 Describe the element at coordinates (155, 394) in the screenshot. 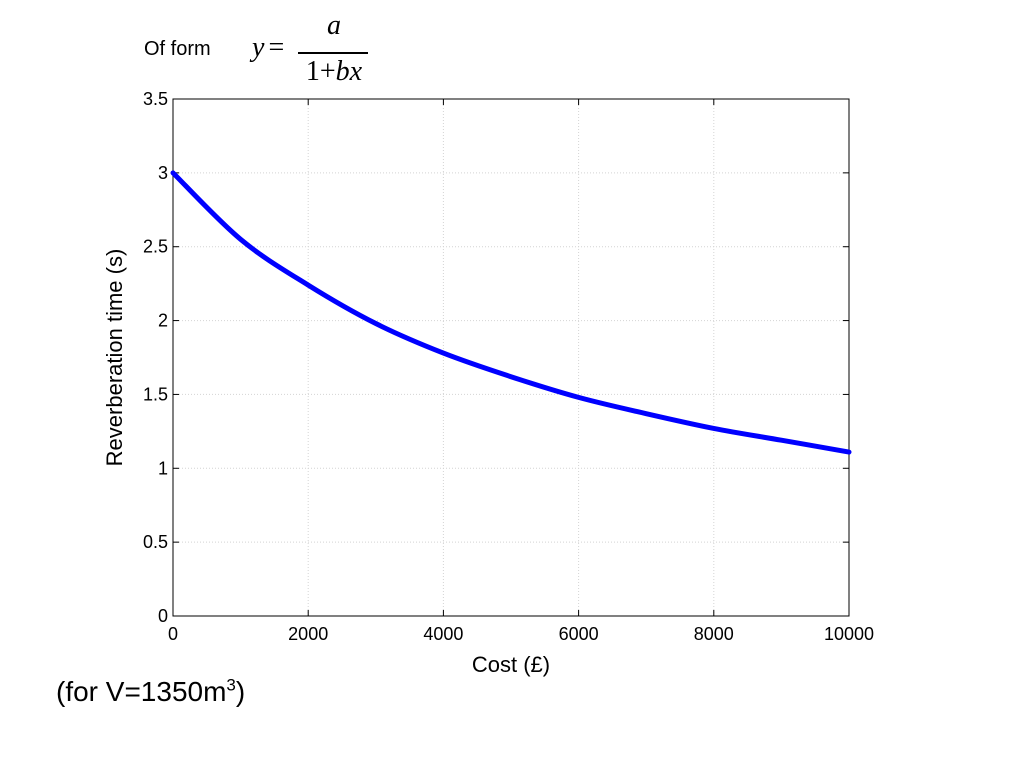

I see `y-tick-label: 1.5` at that location.